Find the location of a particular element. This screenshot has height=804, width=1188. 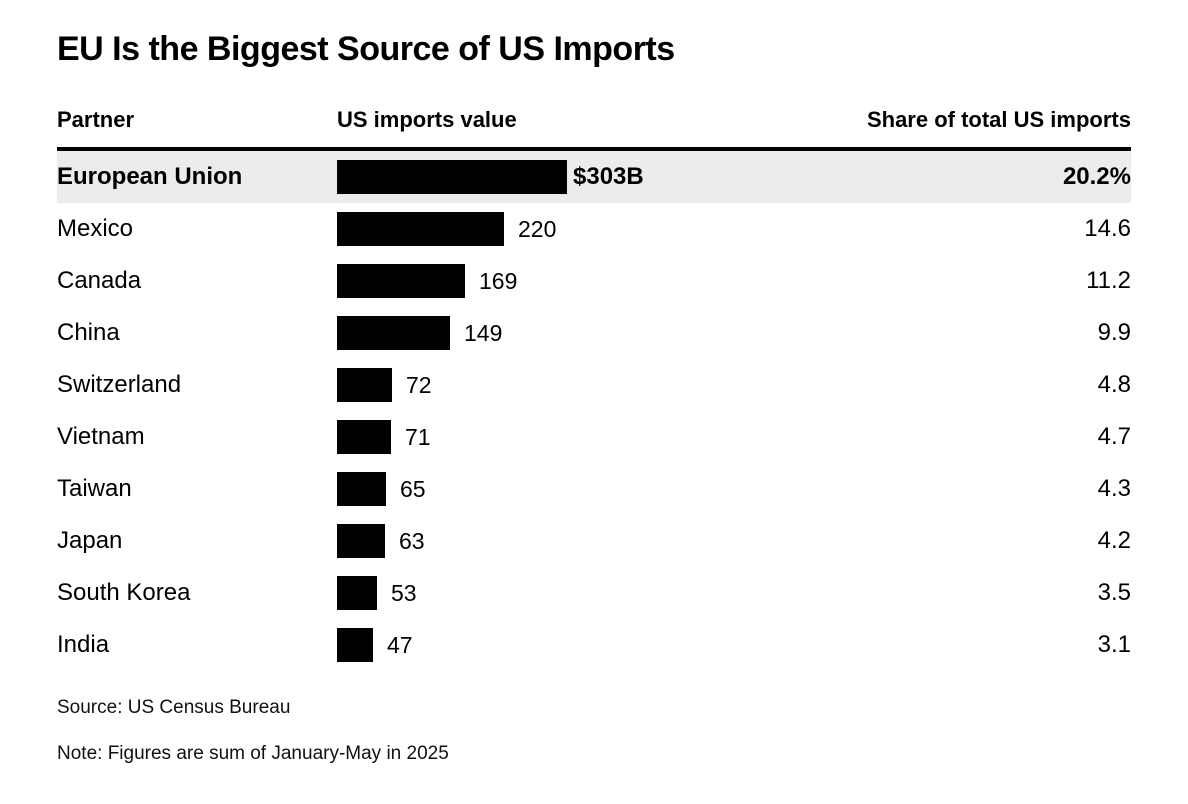

table-row: Japan 63 4.2 is located at coordinates (594, 541).